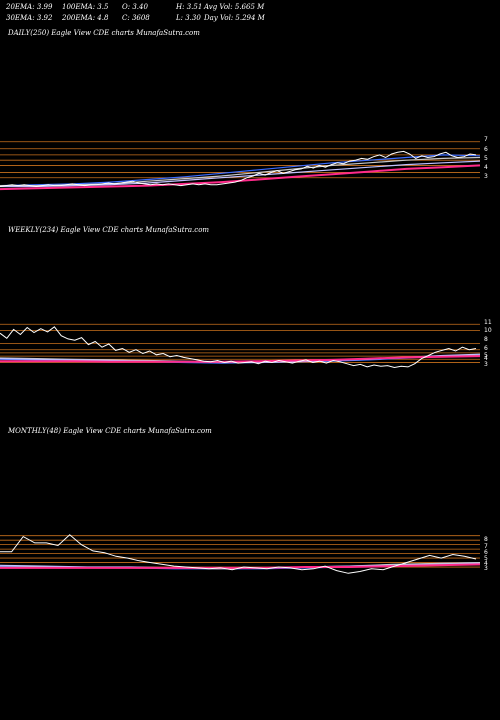 The width and height of the screenshot is (500, 720). Describe the element at coordinates (189, 7) in the screenshot. I see `high-label: H: 3.51` at that location.